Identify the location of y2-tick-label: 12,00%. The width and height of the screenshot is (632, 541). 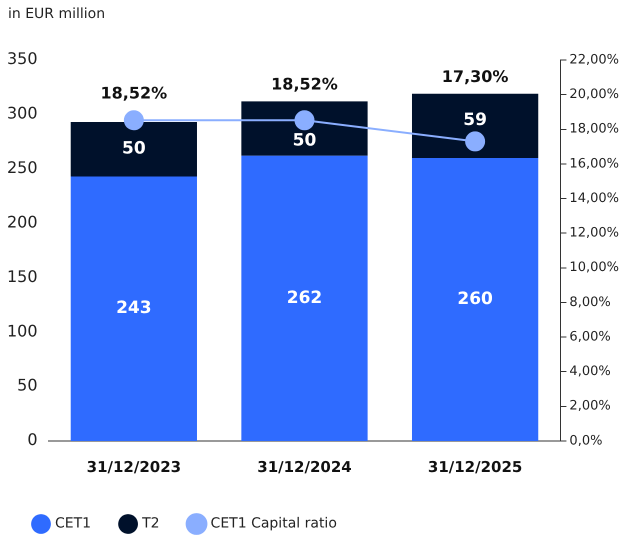
(594, 233).